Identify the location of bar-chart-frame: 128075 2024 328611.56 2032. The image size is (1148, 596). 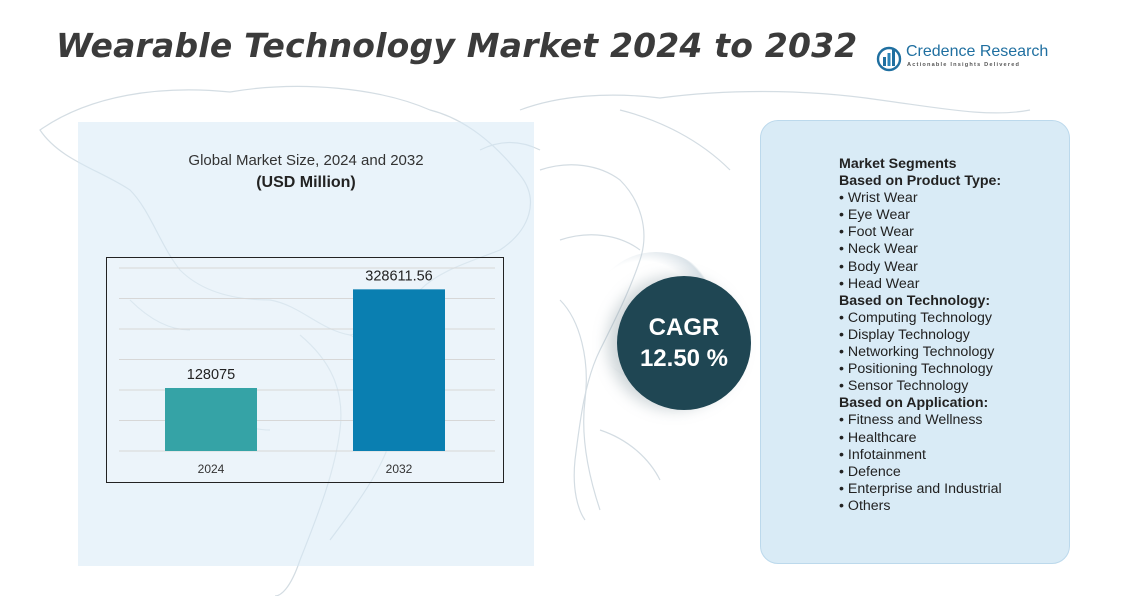
(305, 370).